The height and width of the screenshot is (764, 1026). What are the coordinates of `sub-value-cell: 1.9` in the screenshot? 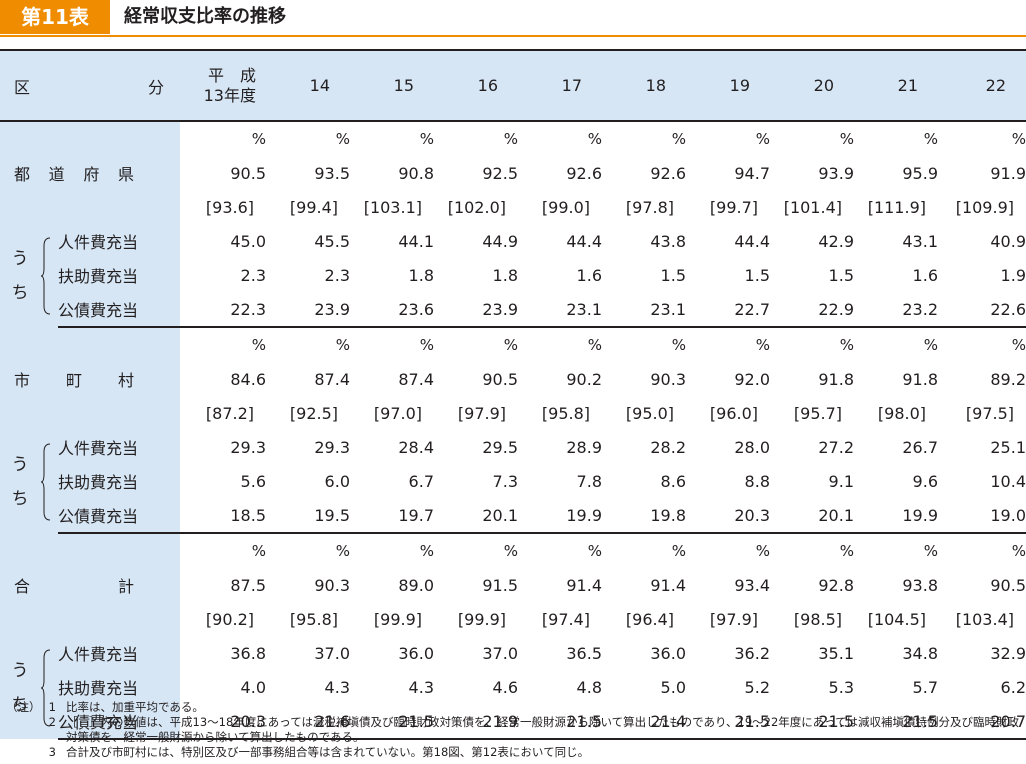 It's located at (1013, 275).